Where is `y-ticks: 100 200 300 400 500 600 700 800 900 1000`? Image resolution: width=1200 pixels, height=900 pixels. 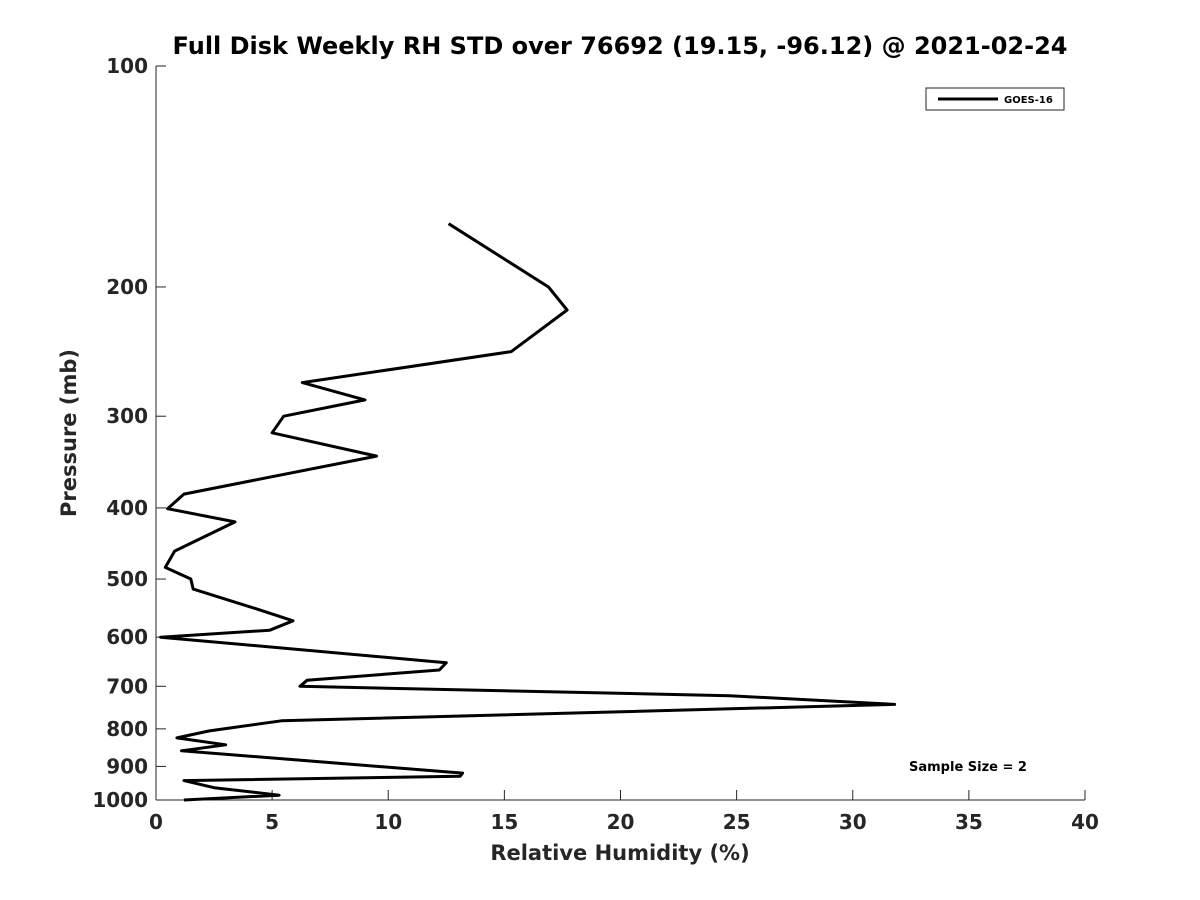 y-ticks: 100 200 300 400 500 600 700 800 900 1000 is located at coordinates (129, 433).